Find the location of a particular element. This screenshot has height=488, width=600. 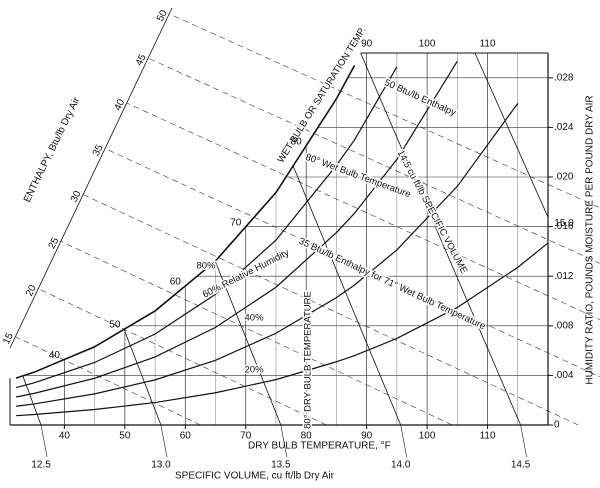

y-tick-label: .020 is located at coordinates (564, 177).